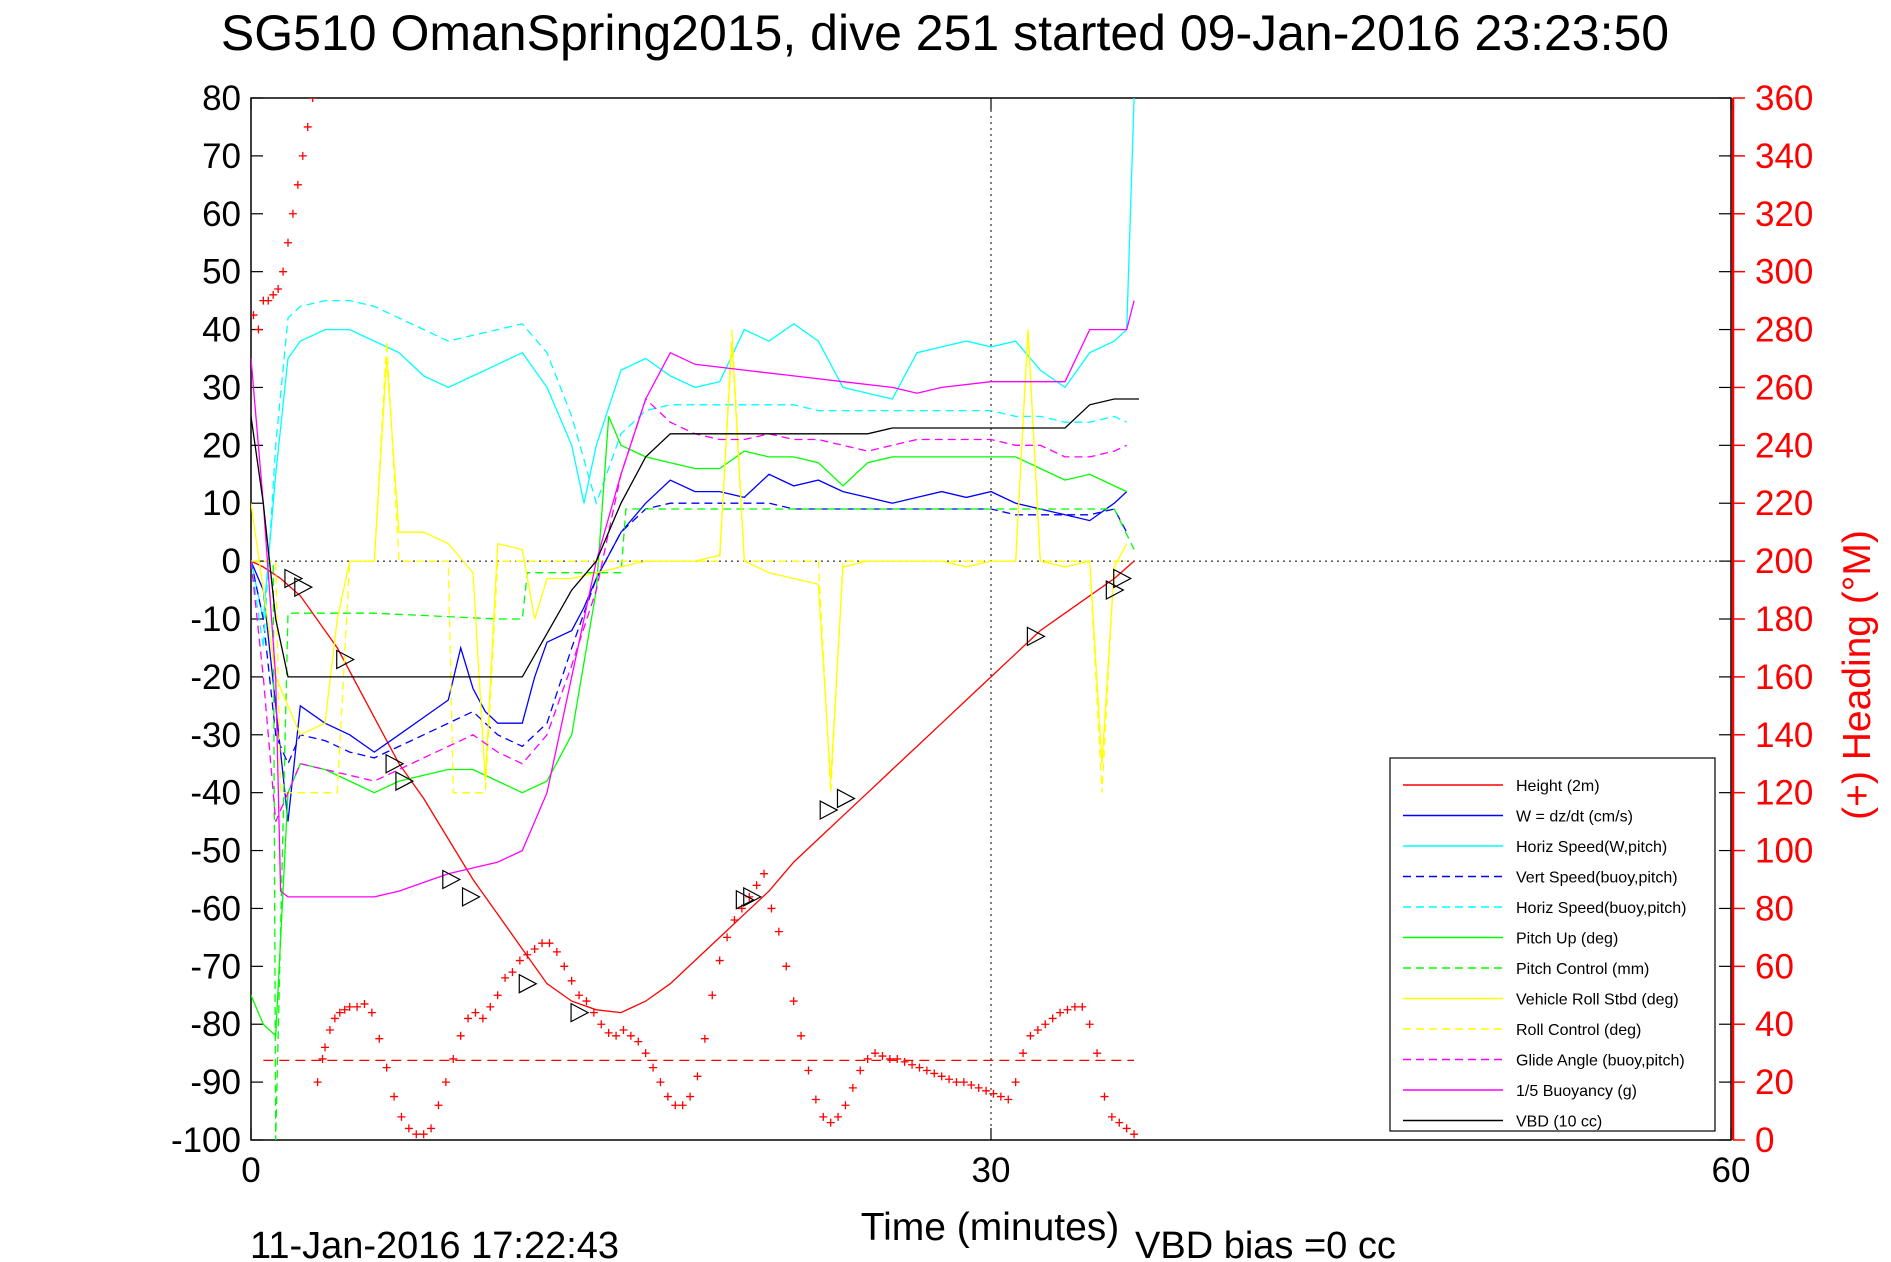 This screenshot has width=1891, height=1262. What do you see at coordinates (215, 677) in the screenshot?
I see `y-tick-label: -20` at bounding box center [215, 677].